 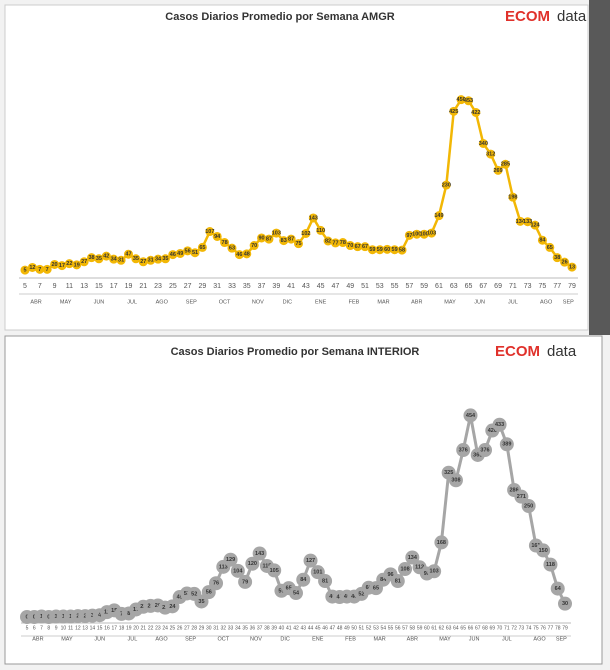 I want to click on month-label: ABR, so click(x=37, y=639).